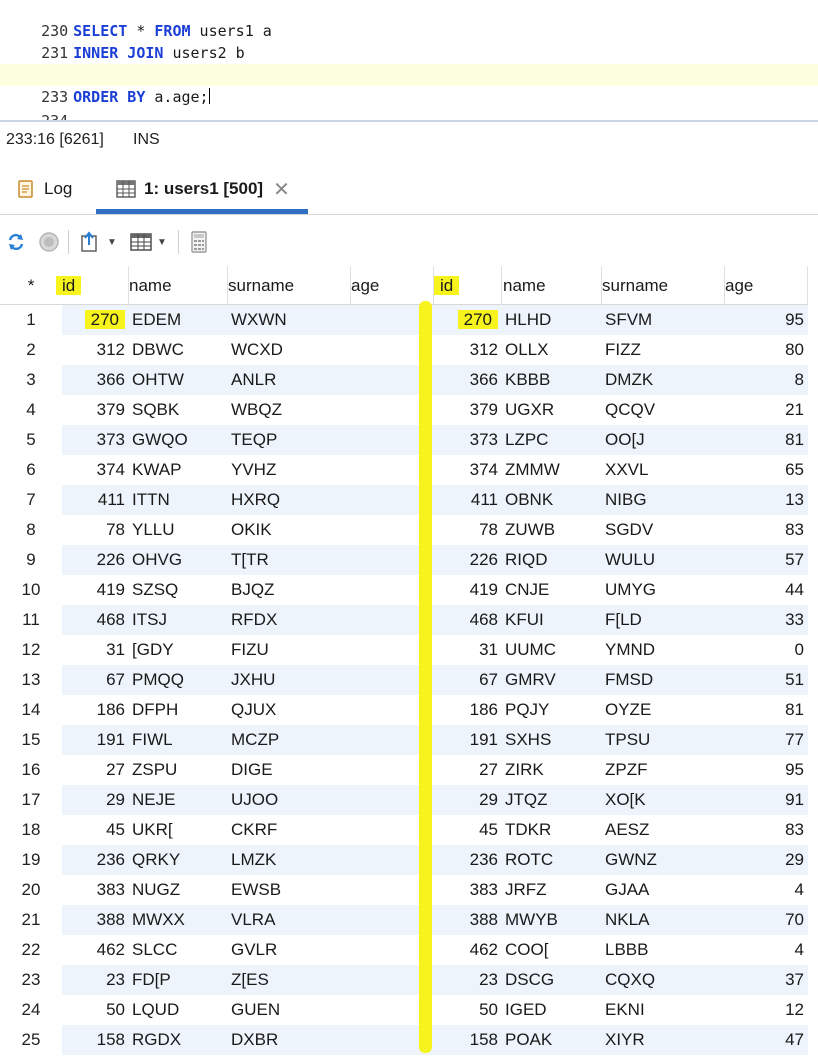 The image size is (818, 1060). Describe the element at coordinates (289, 800) in the screenshot. I see `cell-surname: UJOO` at that location.